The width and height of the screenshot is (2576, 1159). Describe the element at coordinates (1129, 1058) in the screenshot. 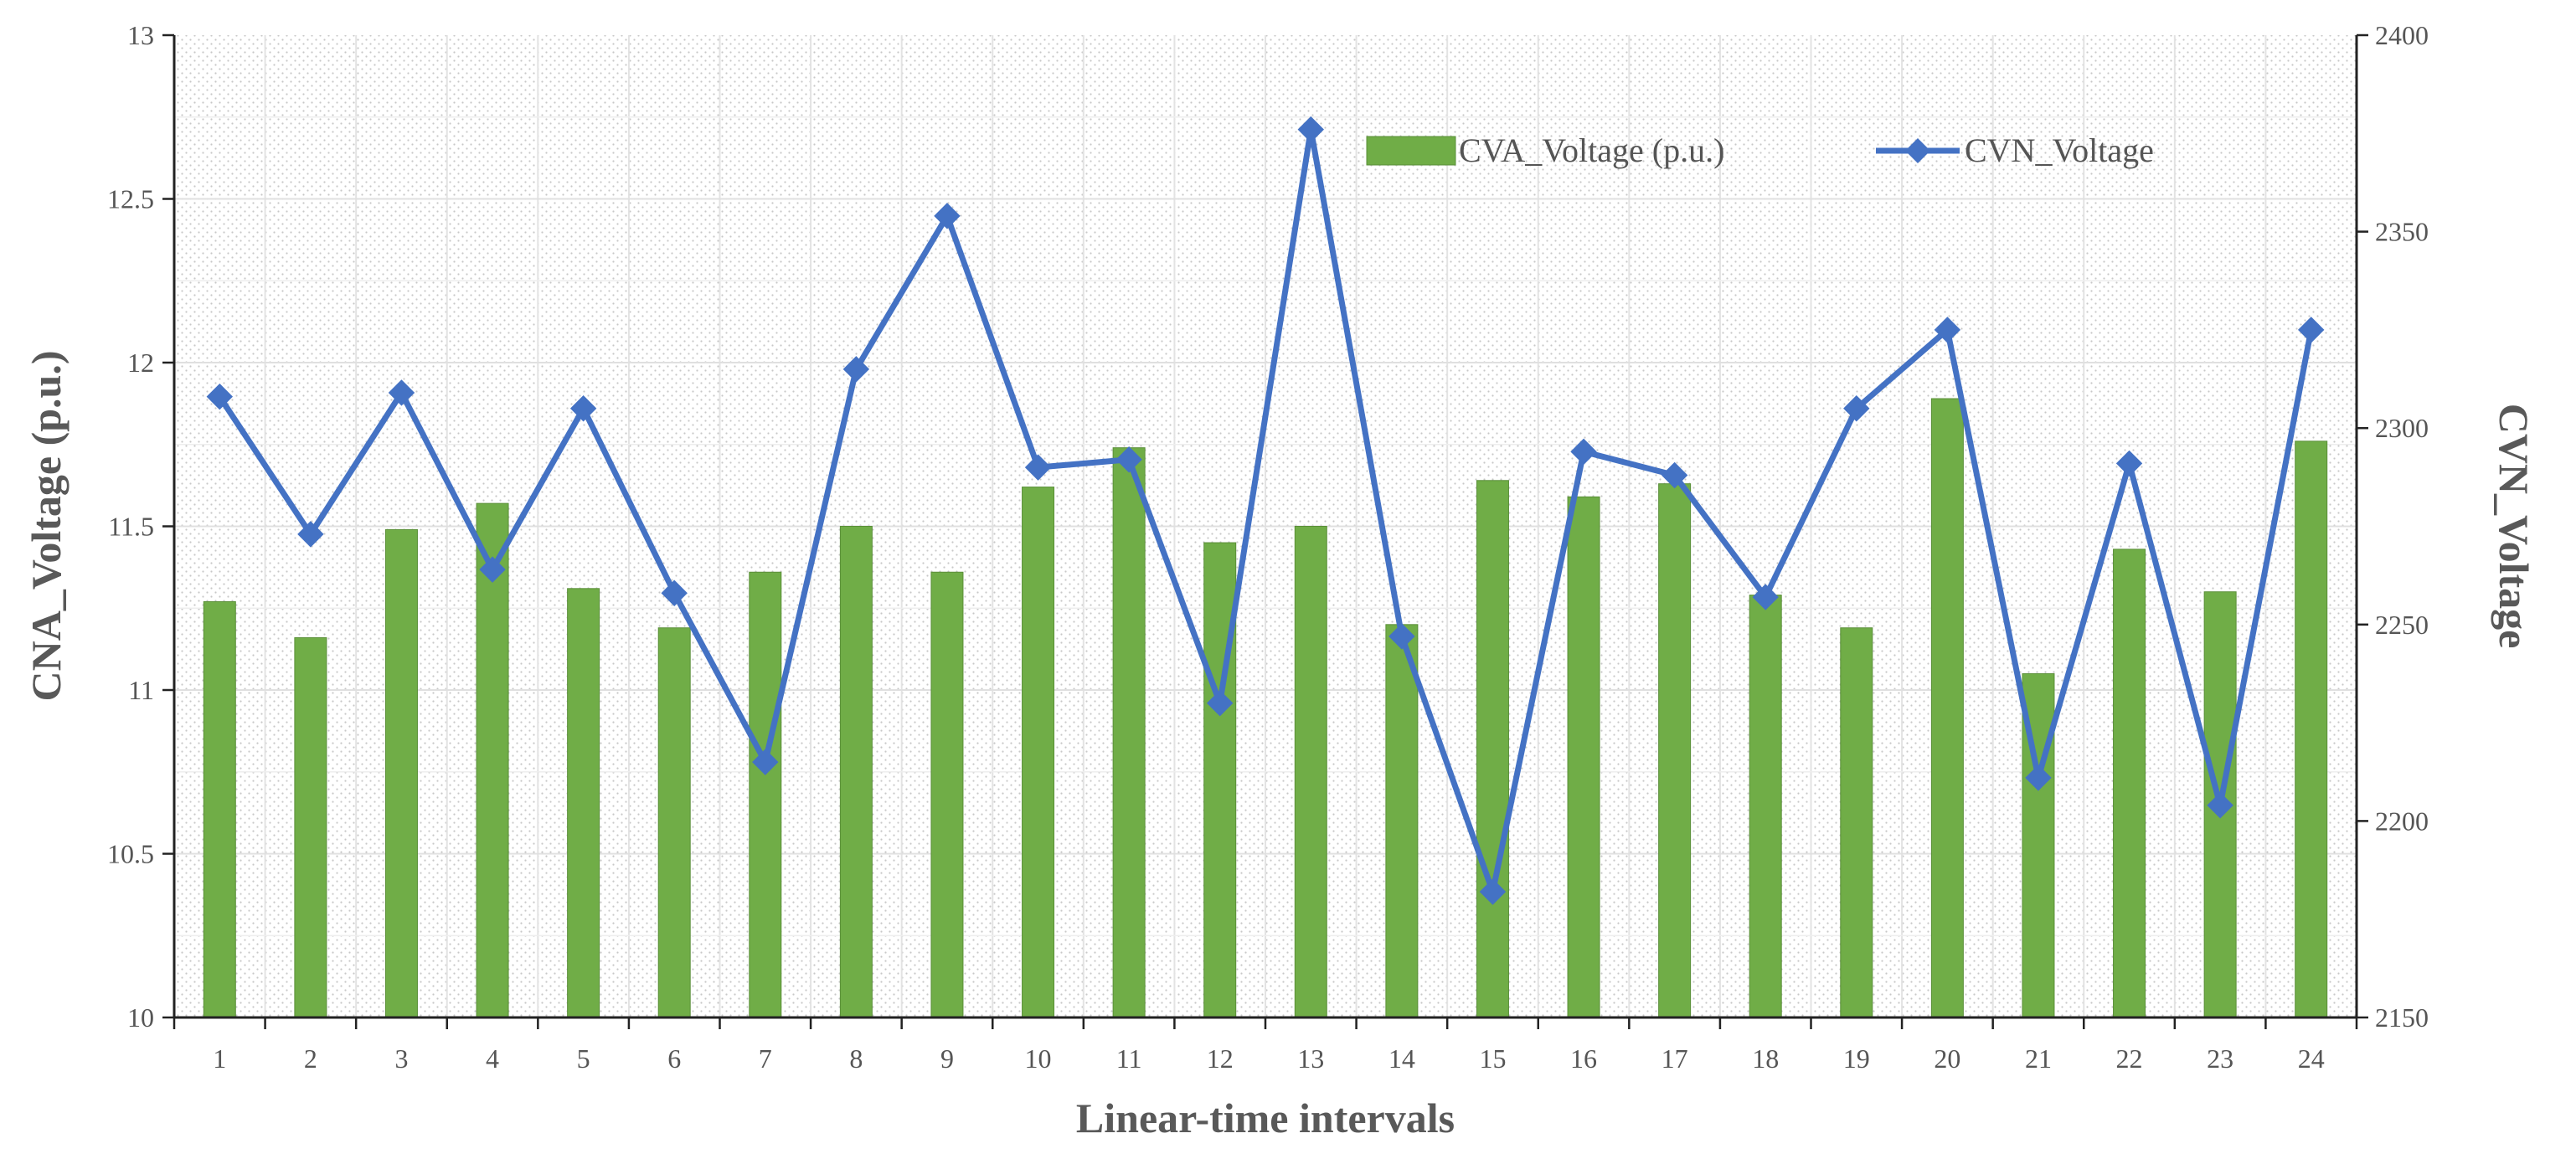

I see `x-tick-label: 11` at that location.